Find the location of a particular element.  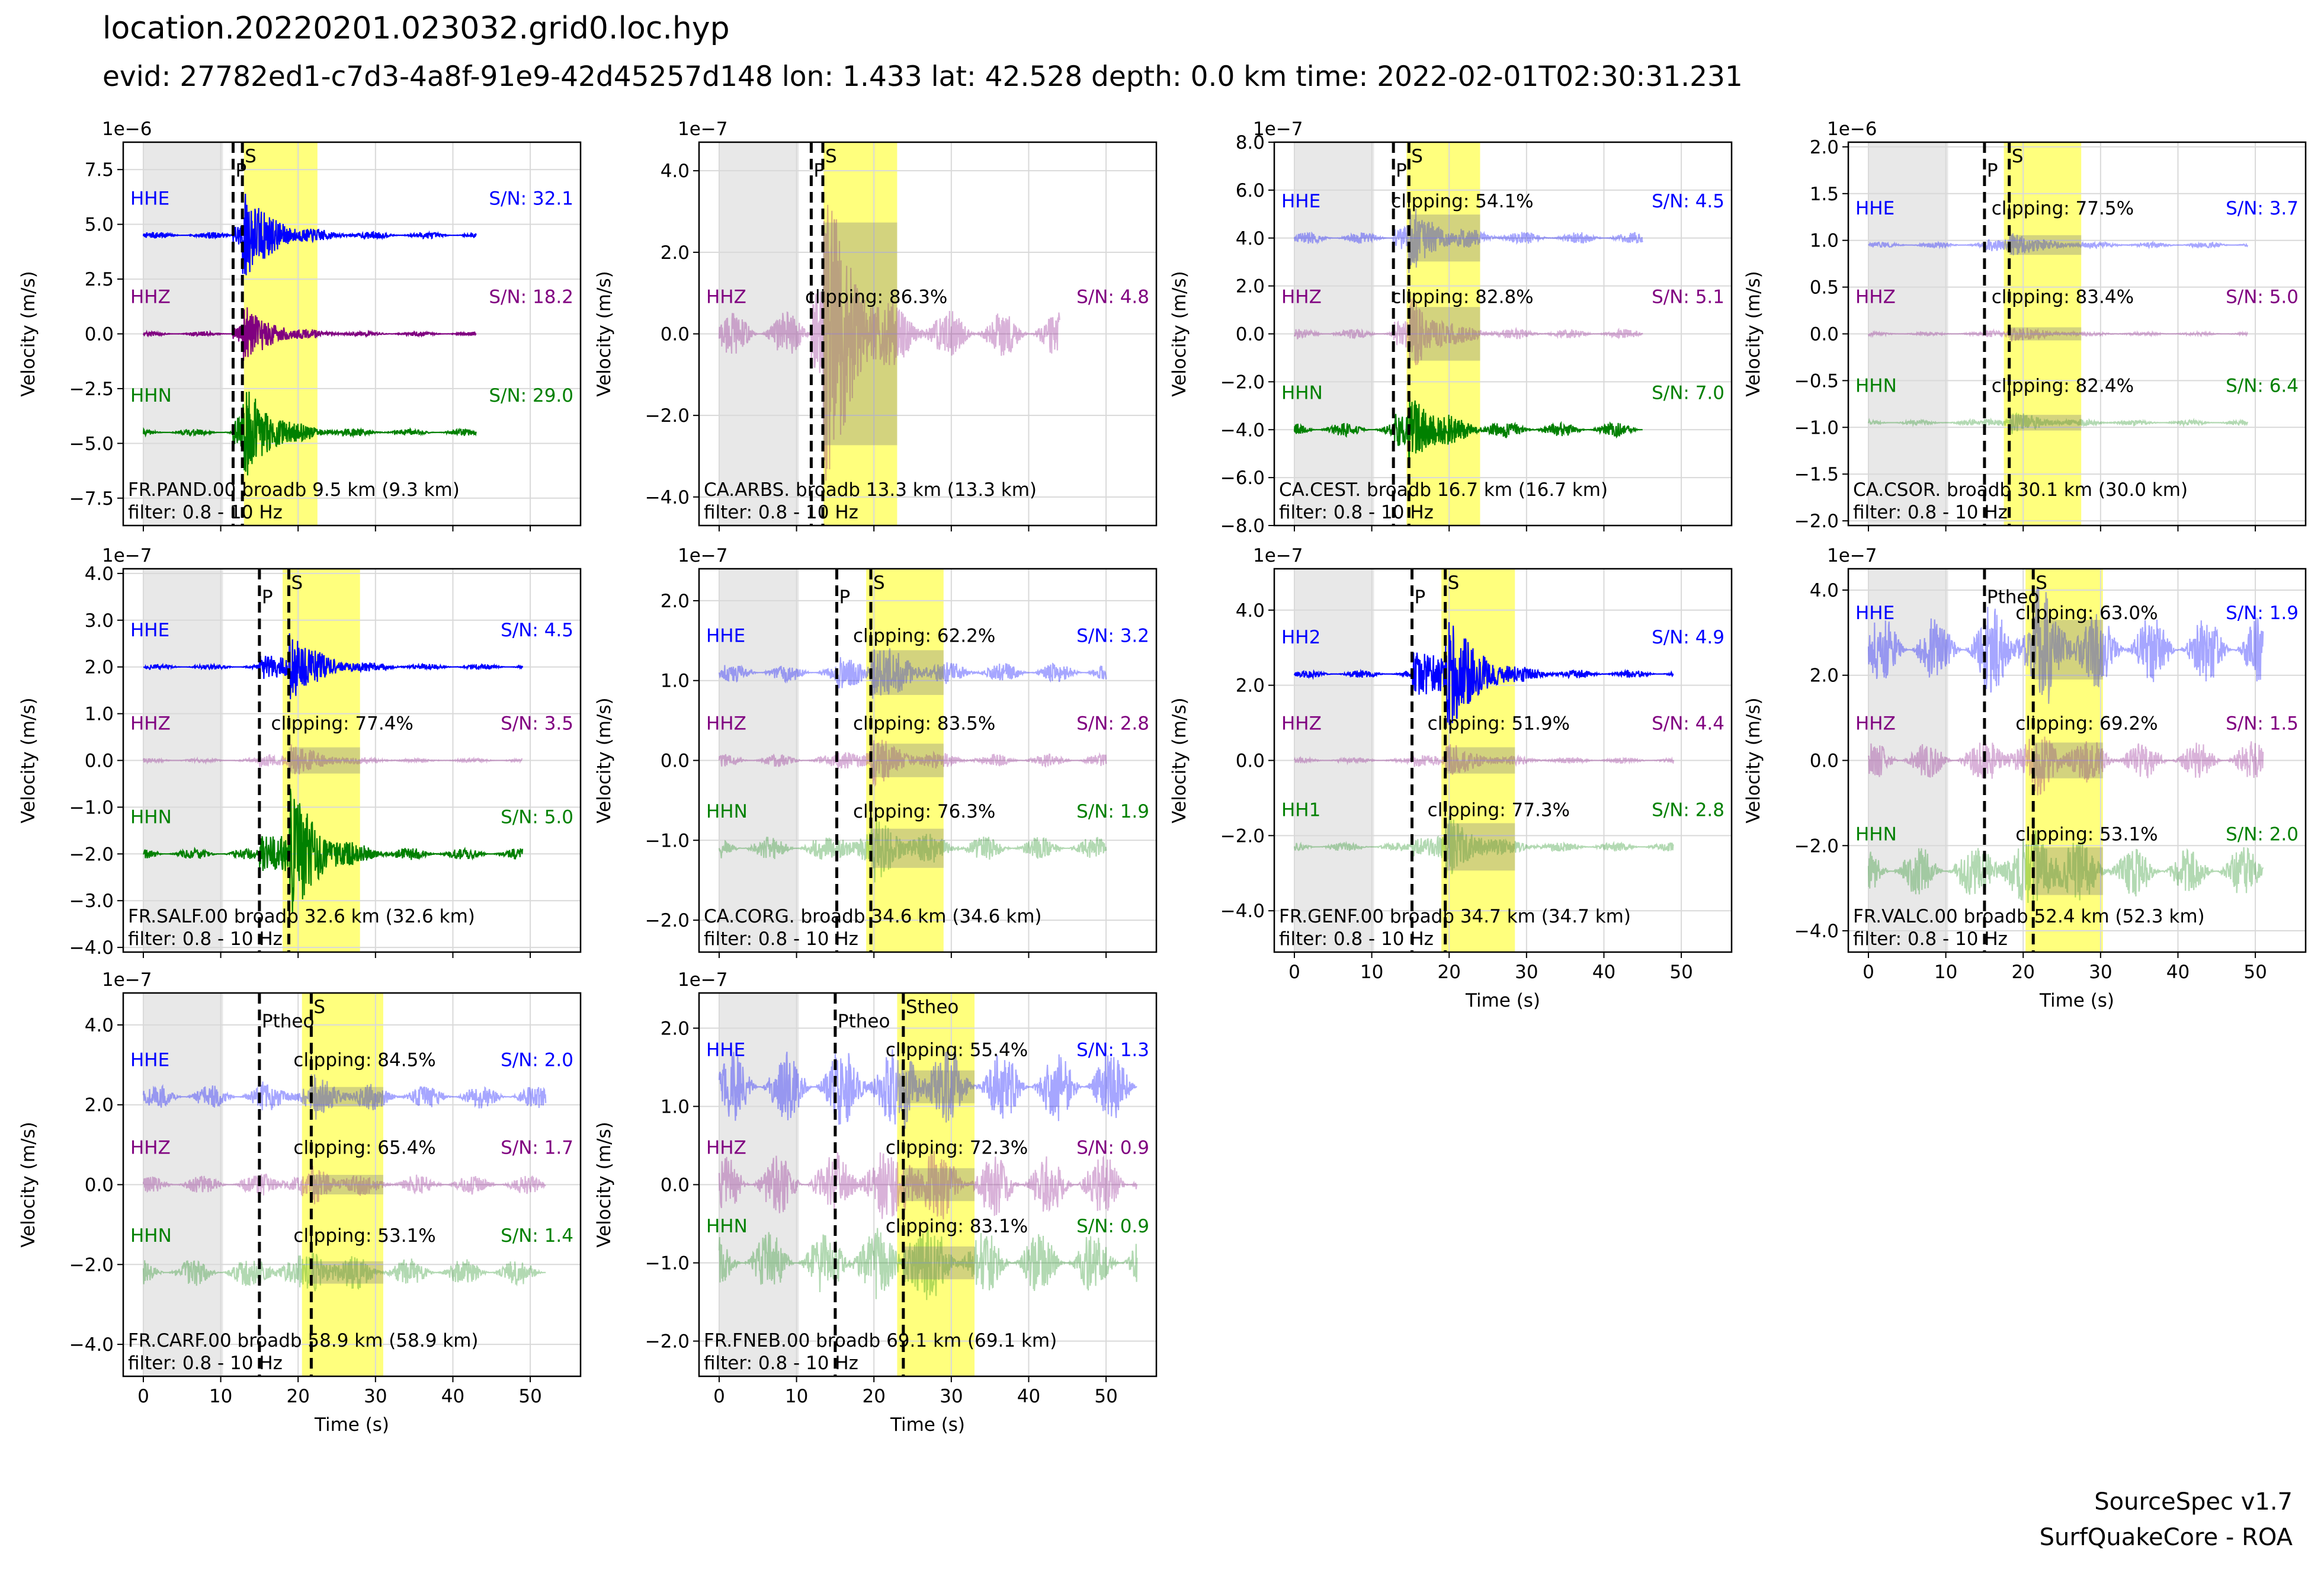

clipping-label: clipping: 83.5% is located at coordinates (924, 724).